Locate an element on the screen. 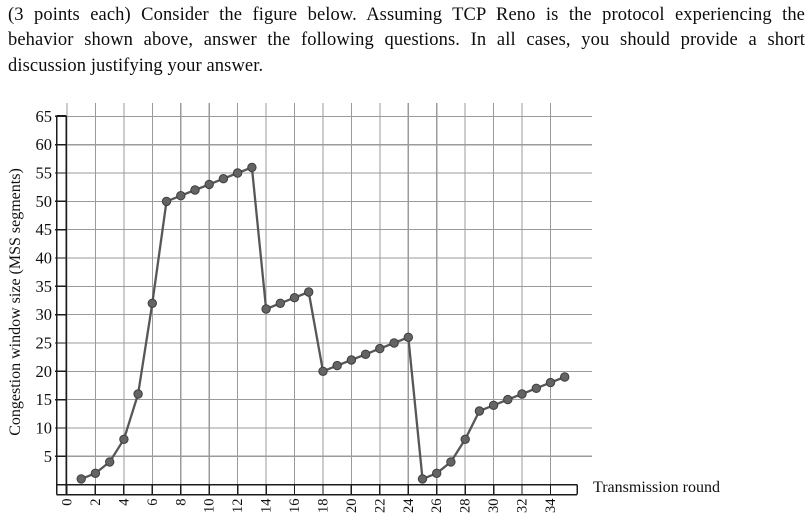 The image size is (811, 519). x-tick-label-group-12: 12 is located at coordinates (238, 506).